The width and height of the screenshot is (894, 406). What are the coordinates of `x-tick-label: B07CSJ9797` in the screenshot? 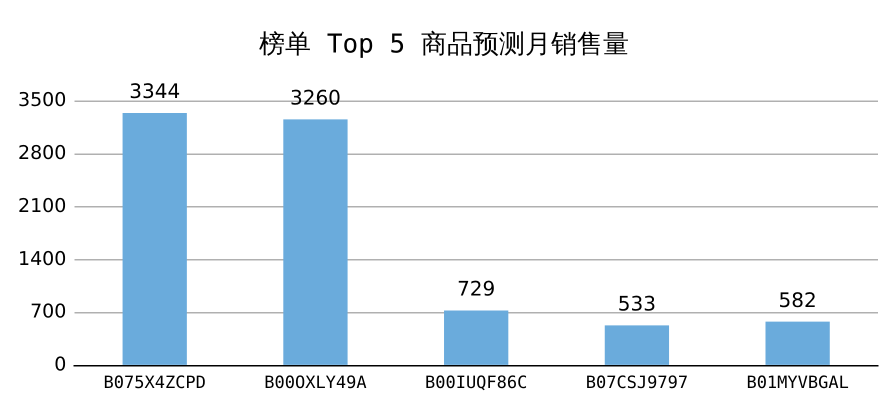 It's located at (637, 383).